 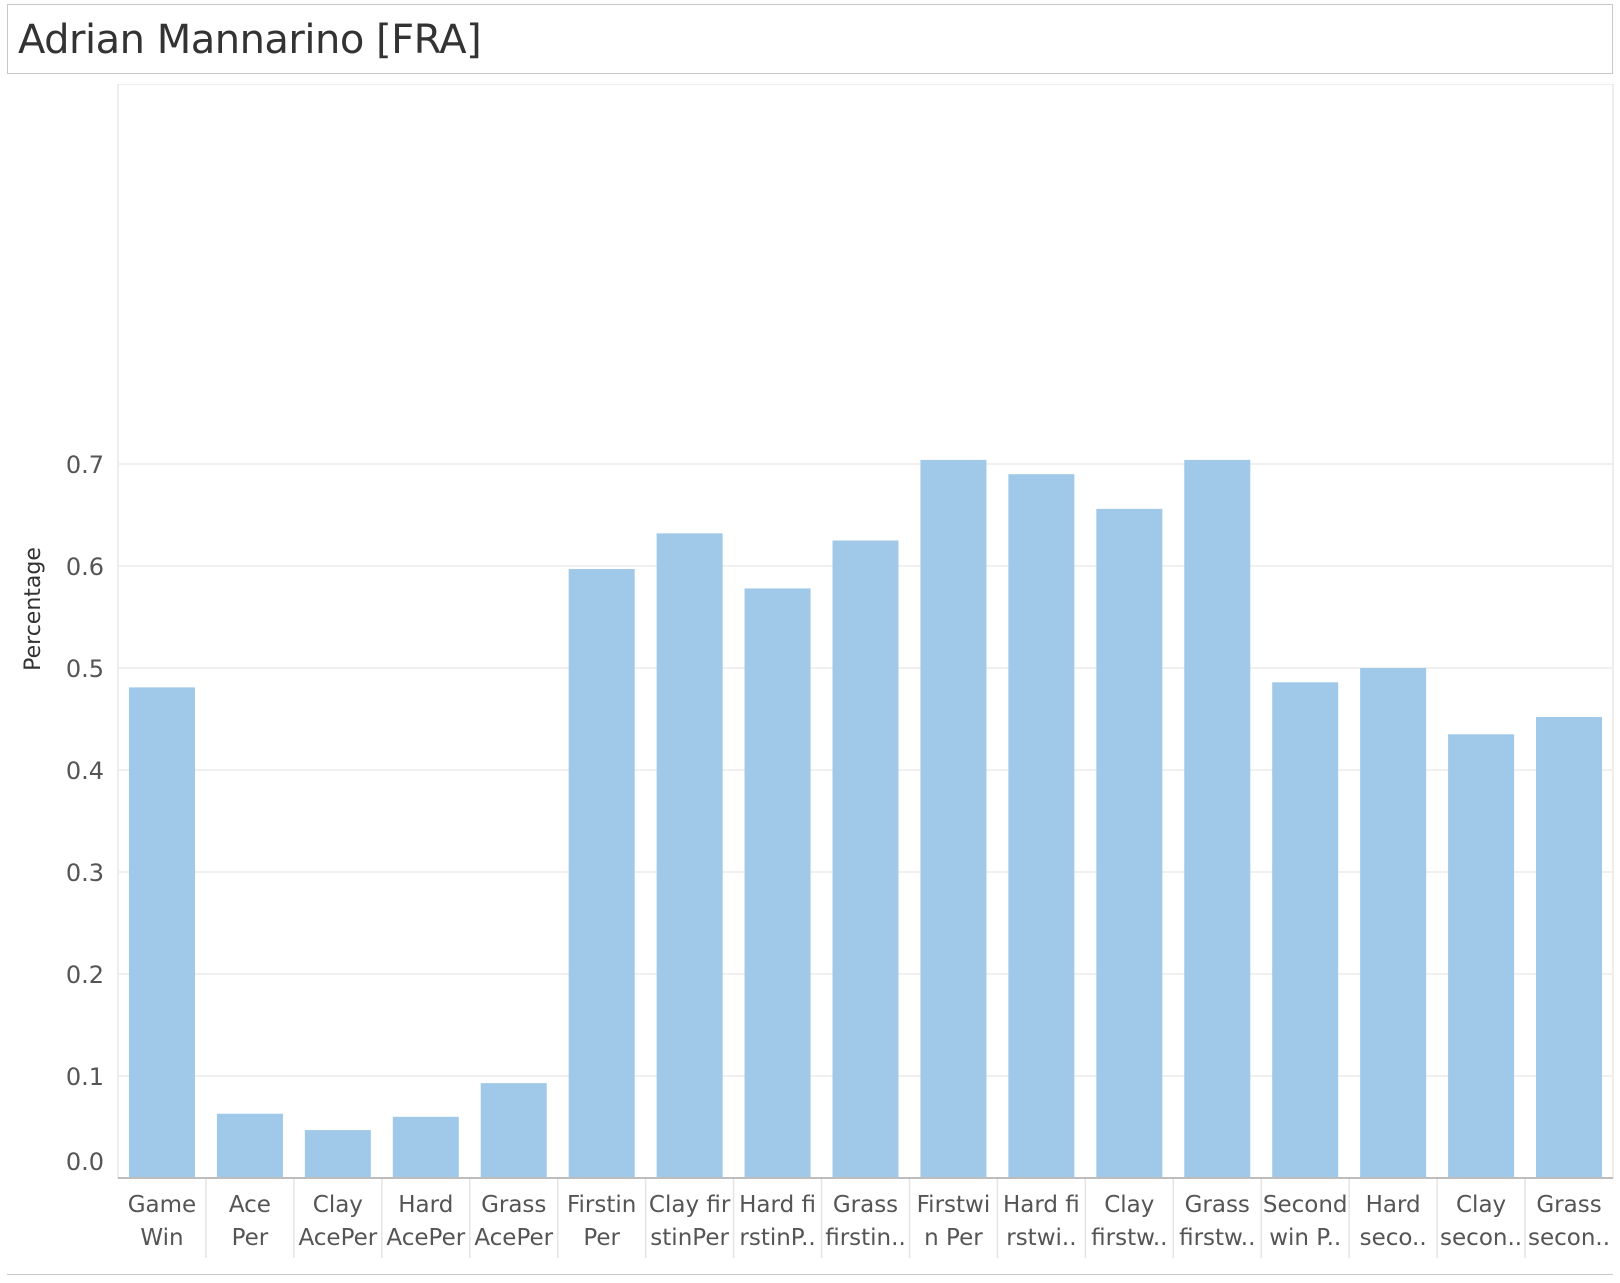 What do you see at coordinates (161, 1238) in the screenshot?
I see `x-tick-label: Win` at bounding box center [161, 1238].